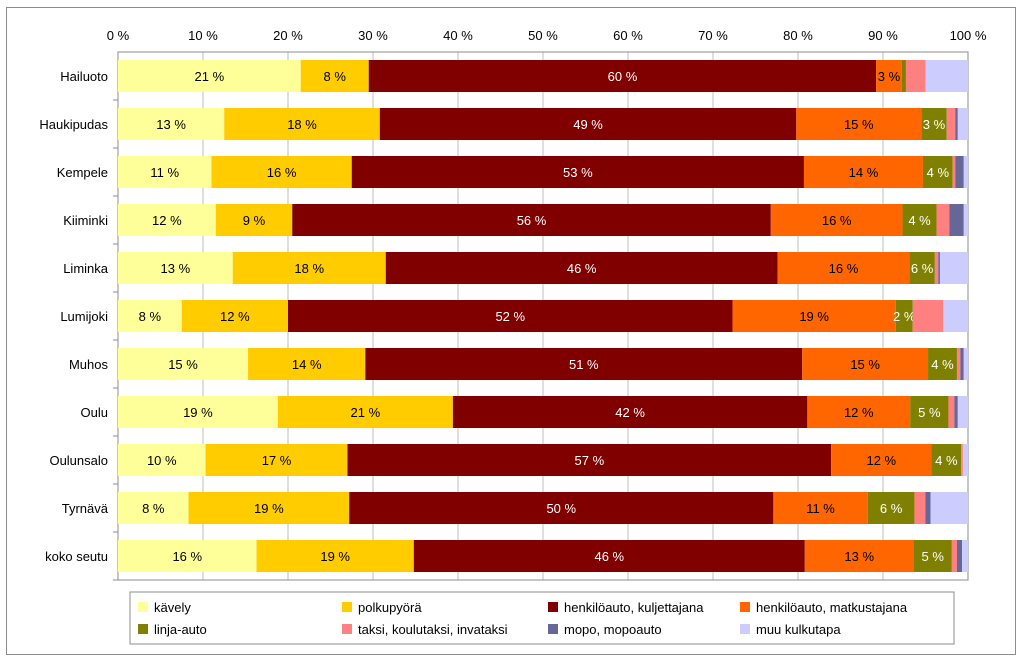 The width and height of the screenshot is (1024, 661). What do you see at coordinates (532, 220) in the screenshot?
I see `data-label: 56 %` at bounding box center [532, 220].